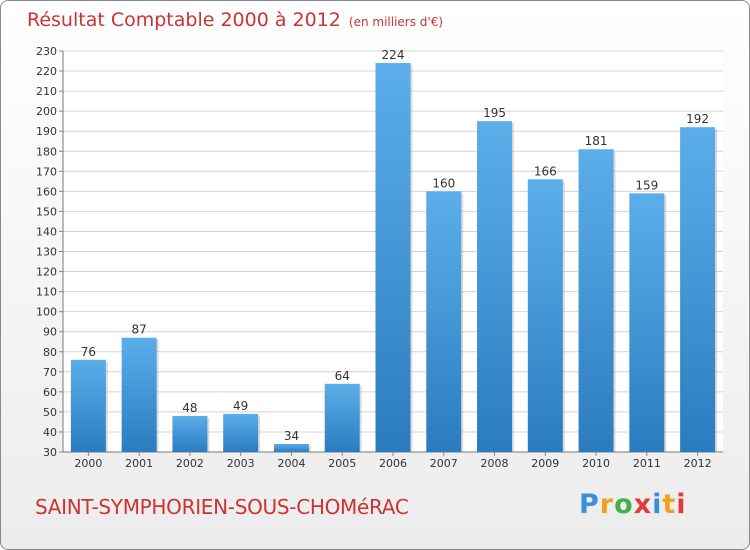 The height and width of the screenshot is (550, 750). I want to click on y-tick-label: 170, so click(46, 171).